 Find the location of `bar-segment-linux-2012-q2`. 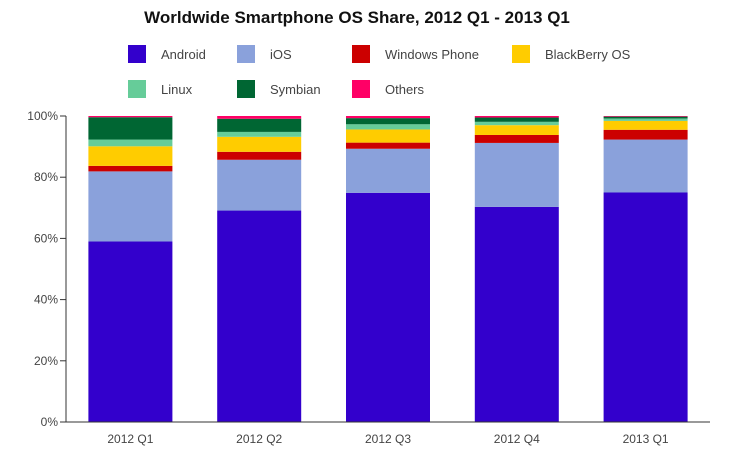

bar-segment-linux-2012-q2 is located at coordinates (259, 134).